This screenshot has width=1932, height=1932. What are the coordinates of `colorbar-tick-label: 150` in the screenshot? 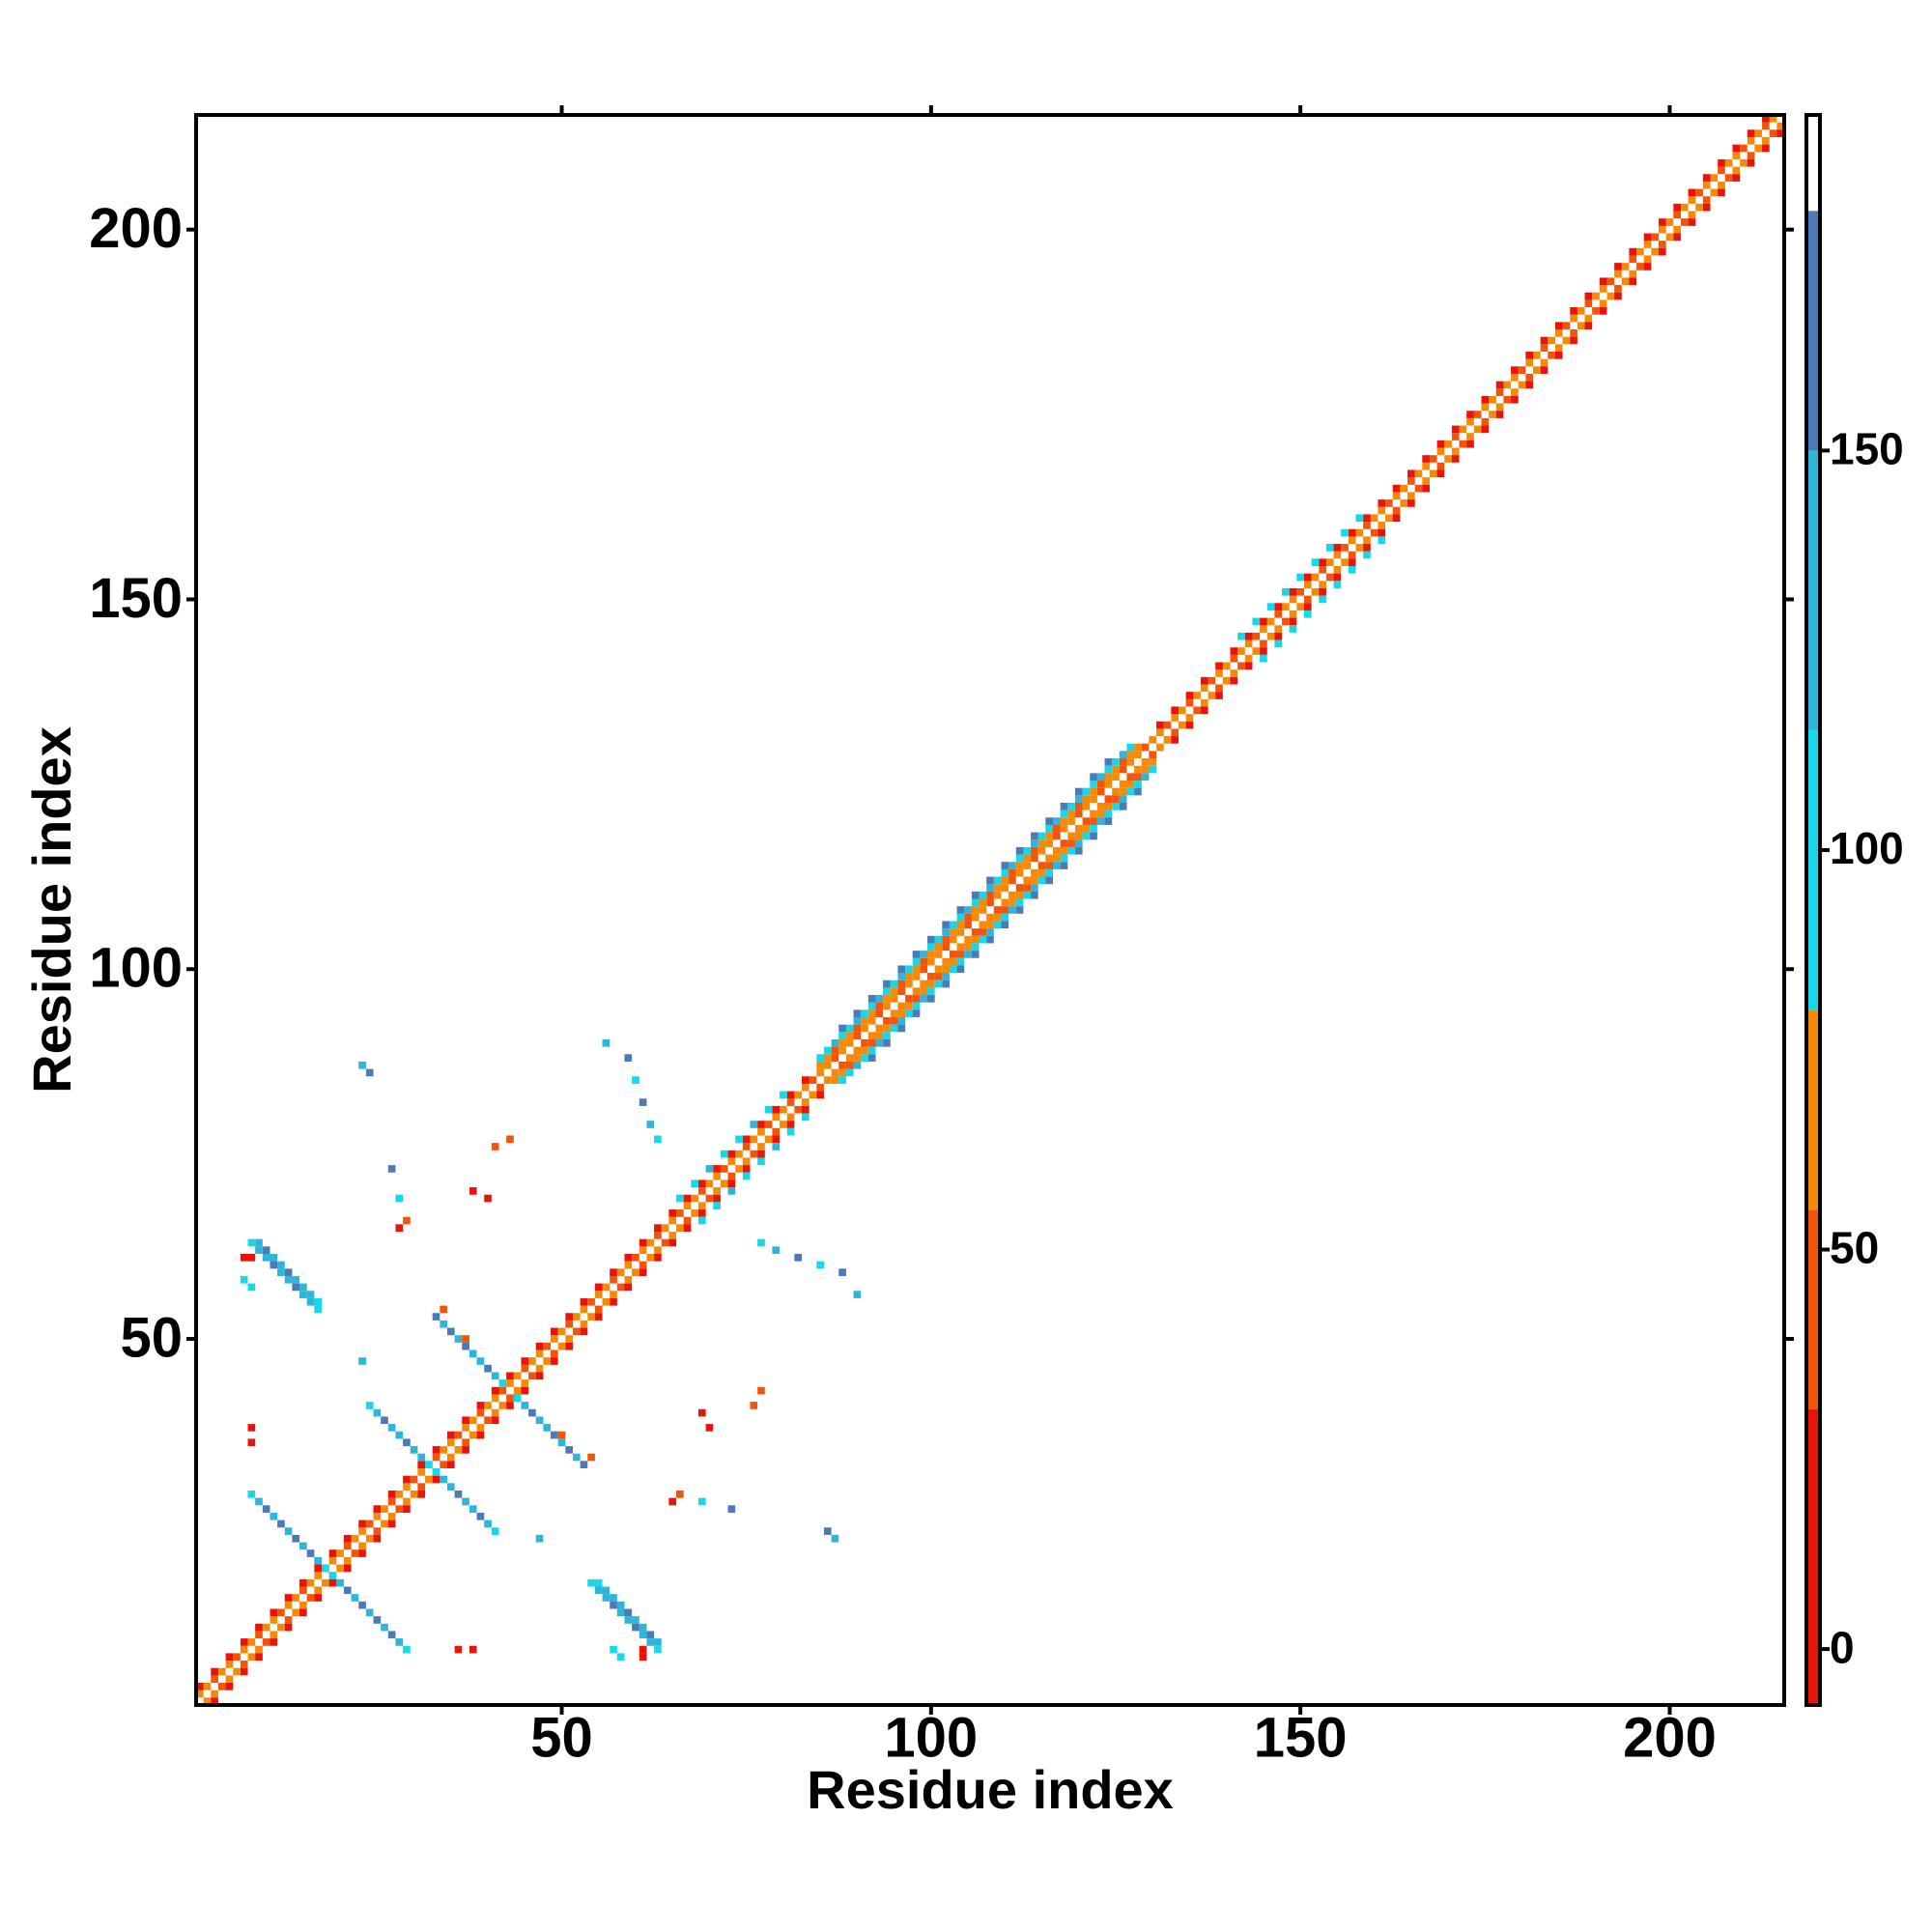 It's located at (1867, 449).